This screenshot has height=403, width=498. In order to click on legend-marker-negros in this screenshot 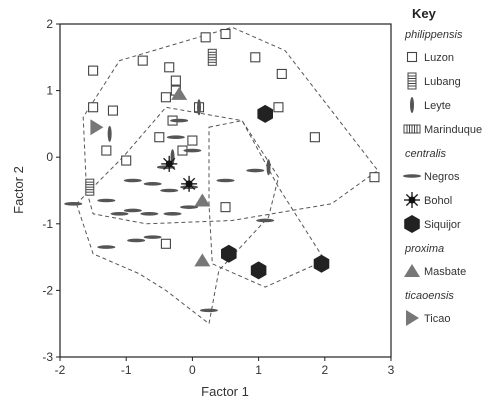, I will do `click(412, 176)`.